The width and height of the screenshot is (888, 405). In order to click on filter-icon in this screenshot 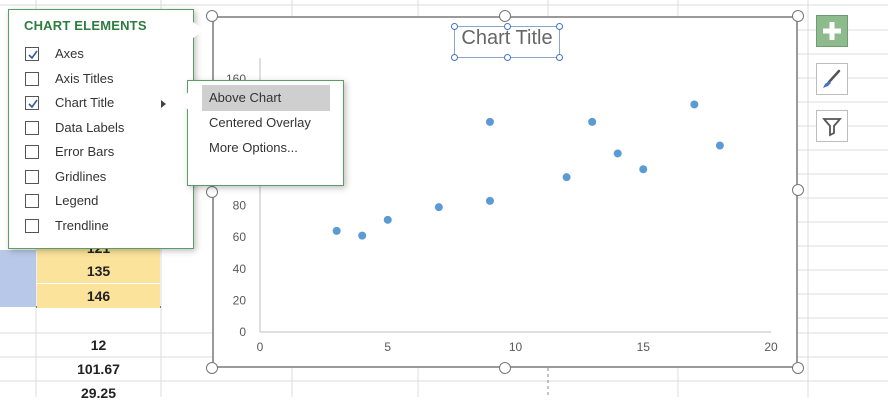, I will do `click(832, 127)`.